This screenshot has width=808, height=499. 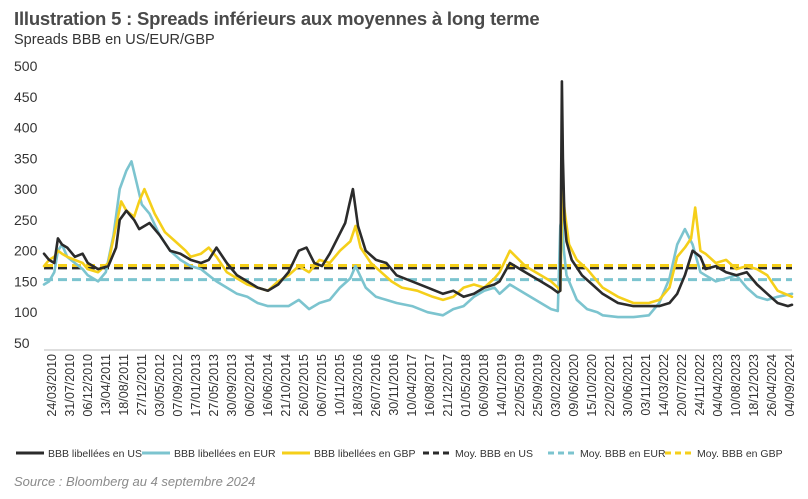 I want to click on x-tick-label: 24/11/2022, so click(x=700, y=385).